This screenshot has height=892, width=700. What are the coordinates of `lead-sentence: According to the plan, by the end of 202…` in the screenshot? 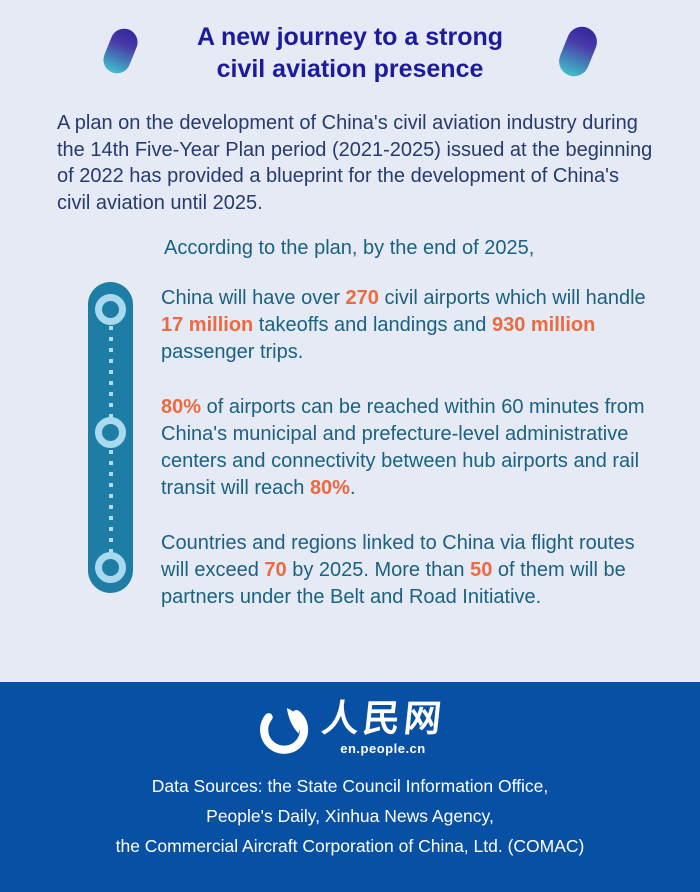 It's located at (349, 248).